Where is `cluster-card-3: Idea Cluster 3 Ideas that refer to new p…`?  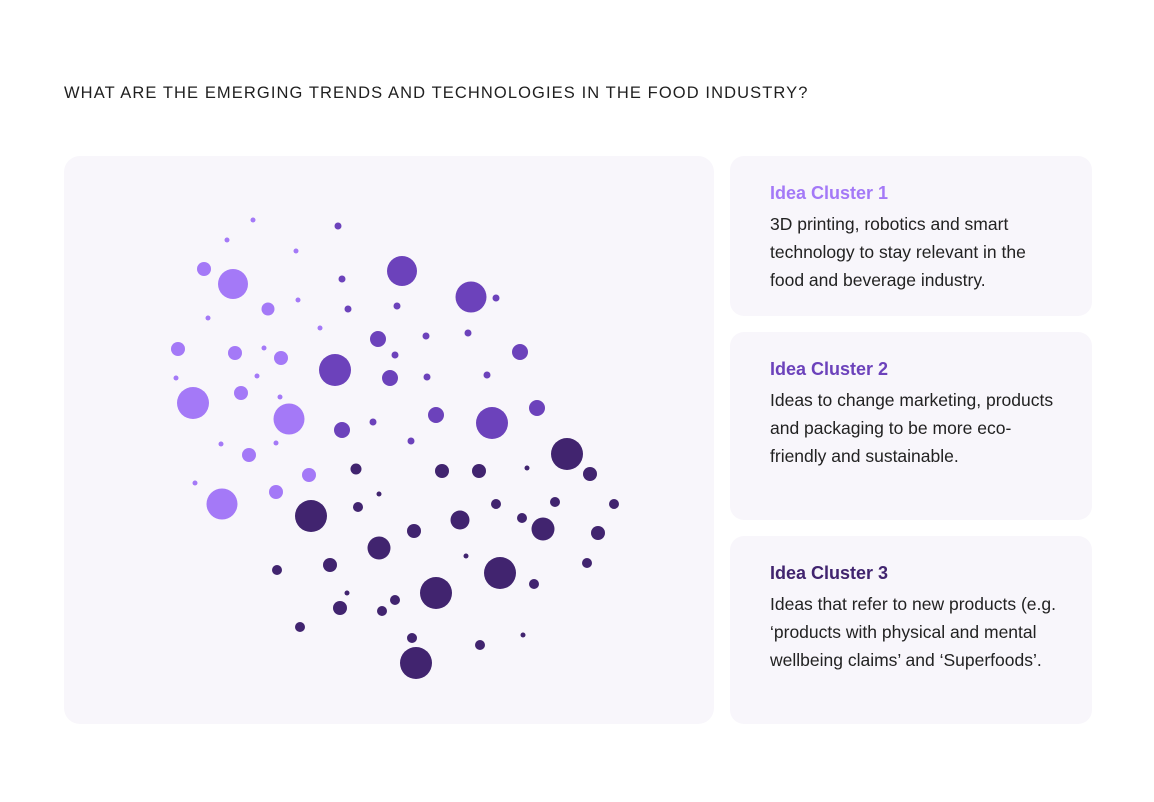
cluster-card-3: Idea Cluster 3 Ideas that refer to new p… is located at coordinates (911, 630).